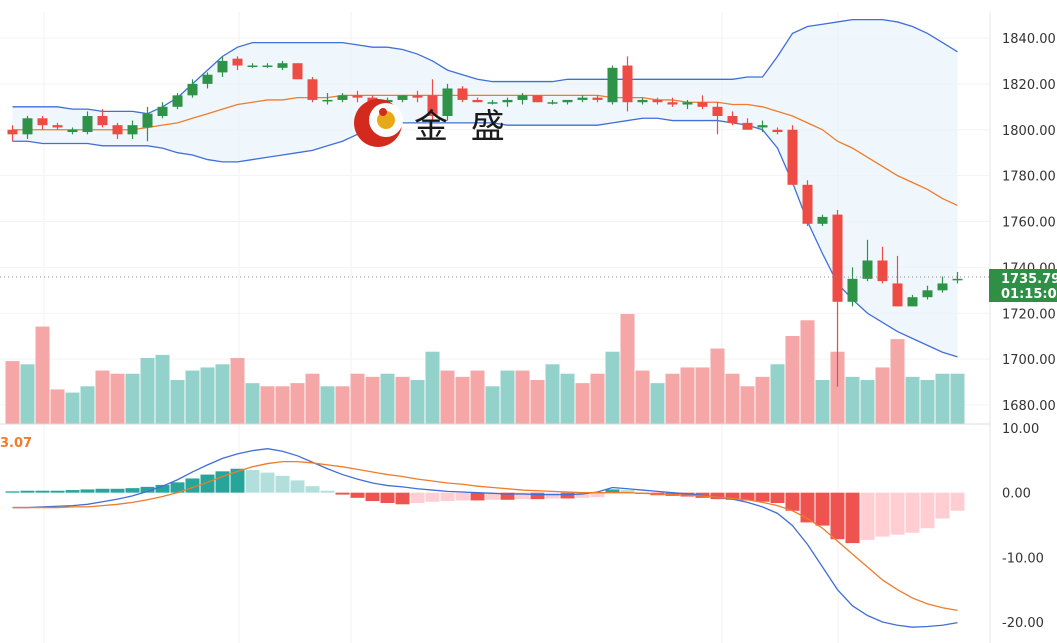 The image size is (1057, 643). What do you see at coordinates (1029, 85) in the screenshot?
I see `price-tick-1: 1820.00` at bounding box center [1029, 85].